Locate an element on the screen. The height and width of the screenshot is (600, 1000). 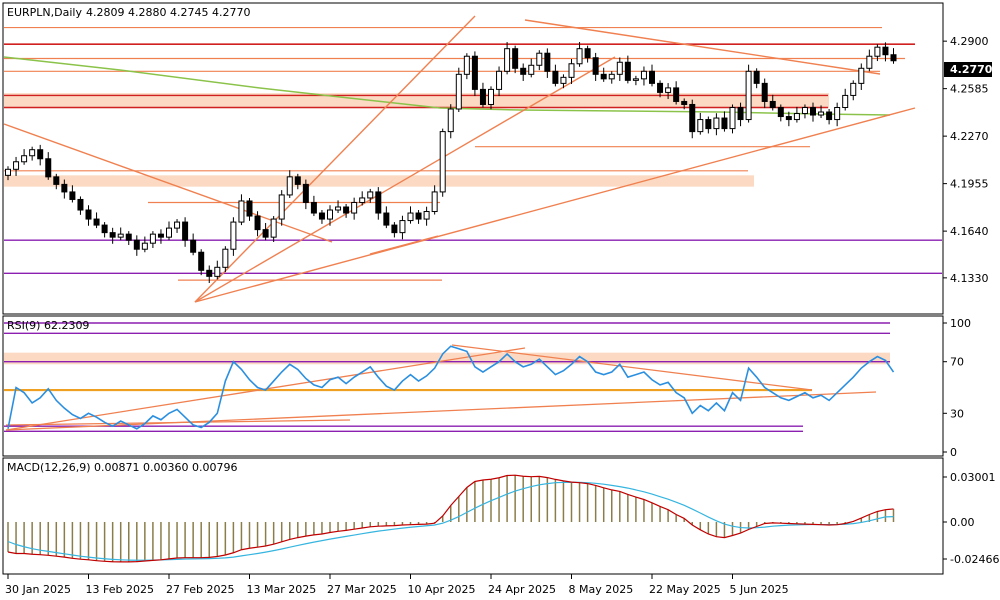
macd-tick-label: 0.00 is located at coordinates (962, 522).